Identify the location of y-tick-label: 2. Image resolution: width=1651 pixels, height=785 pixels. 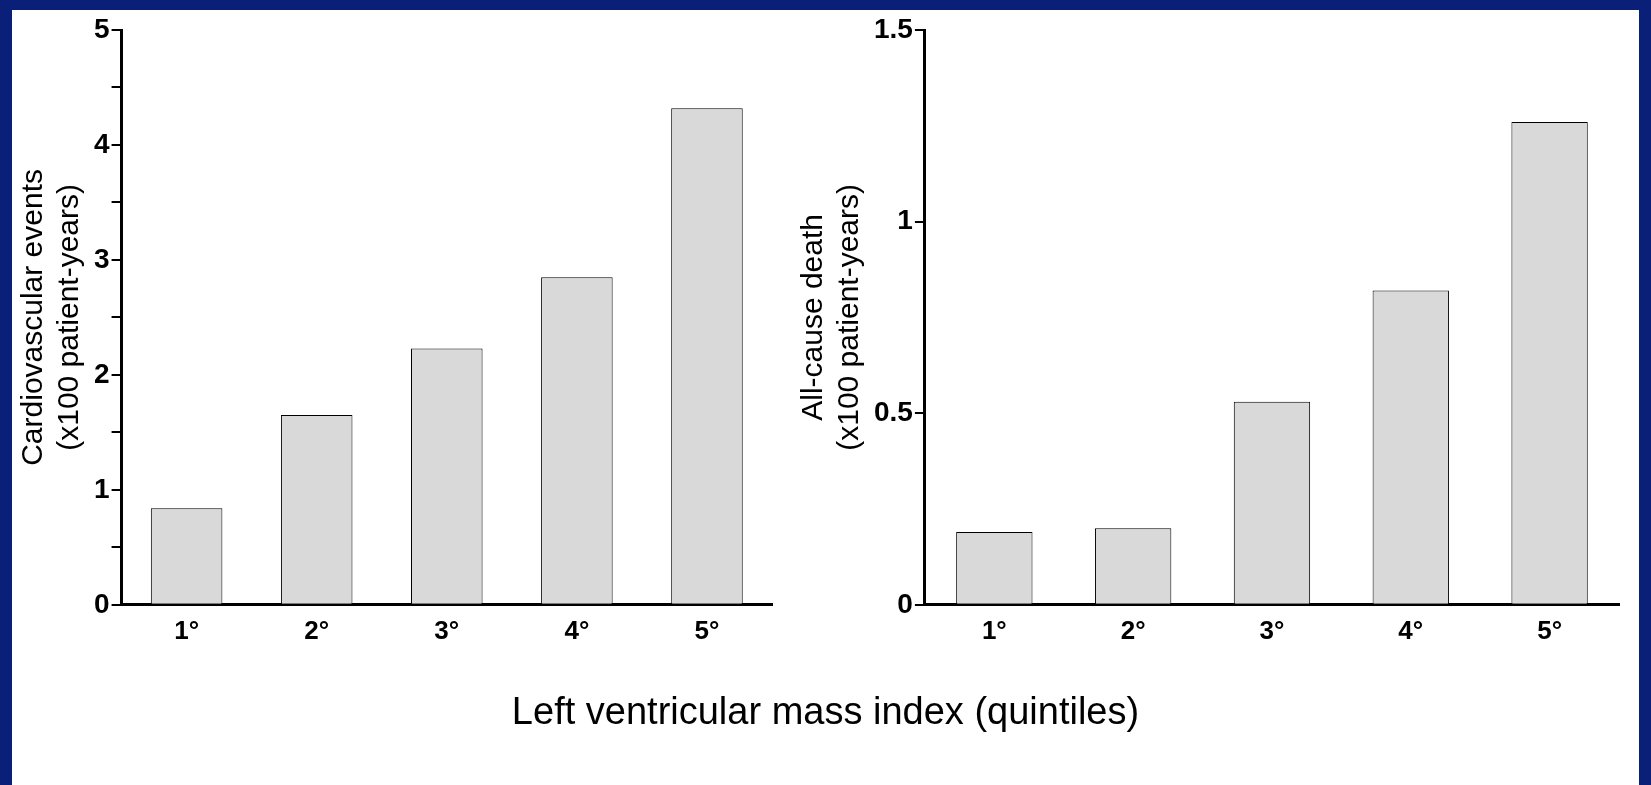
(101, 373).